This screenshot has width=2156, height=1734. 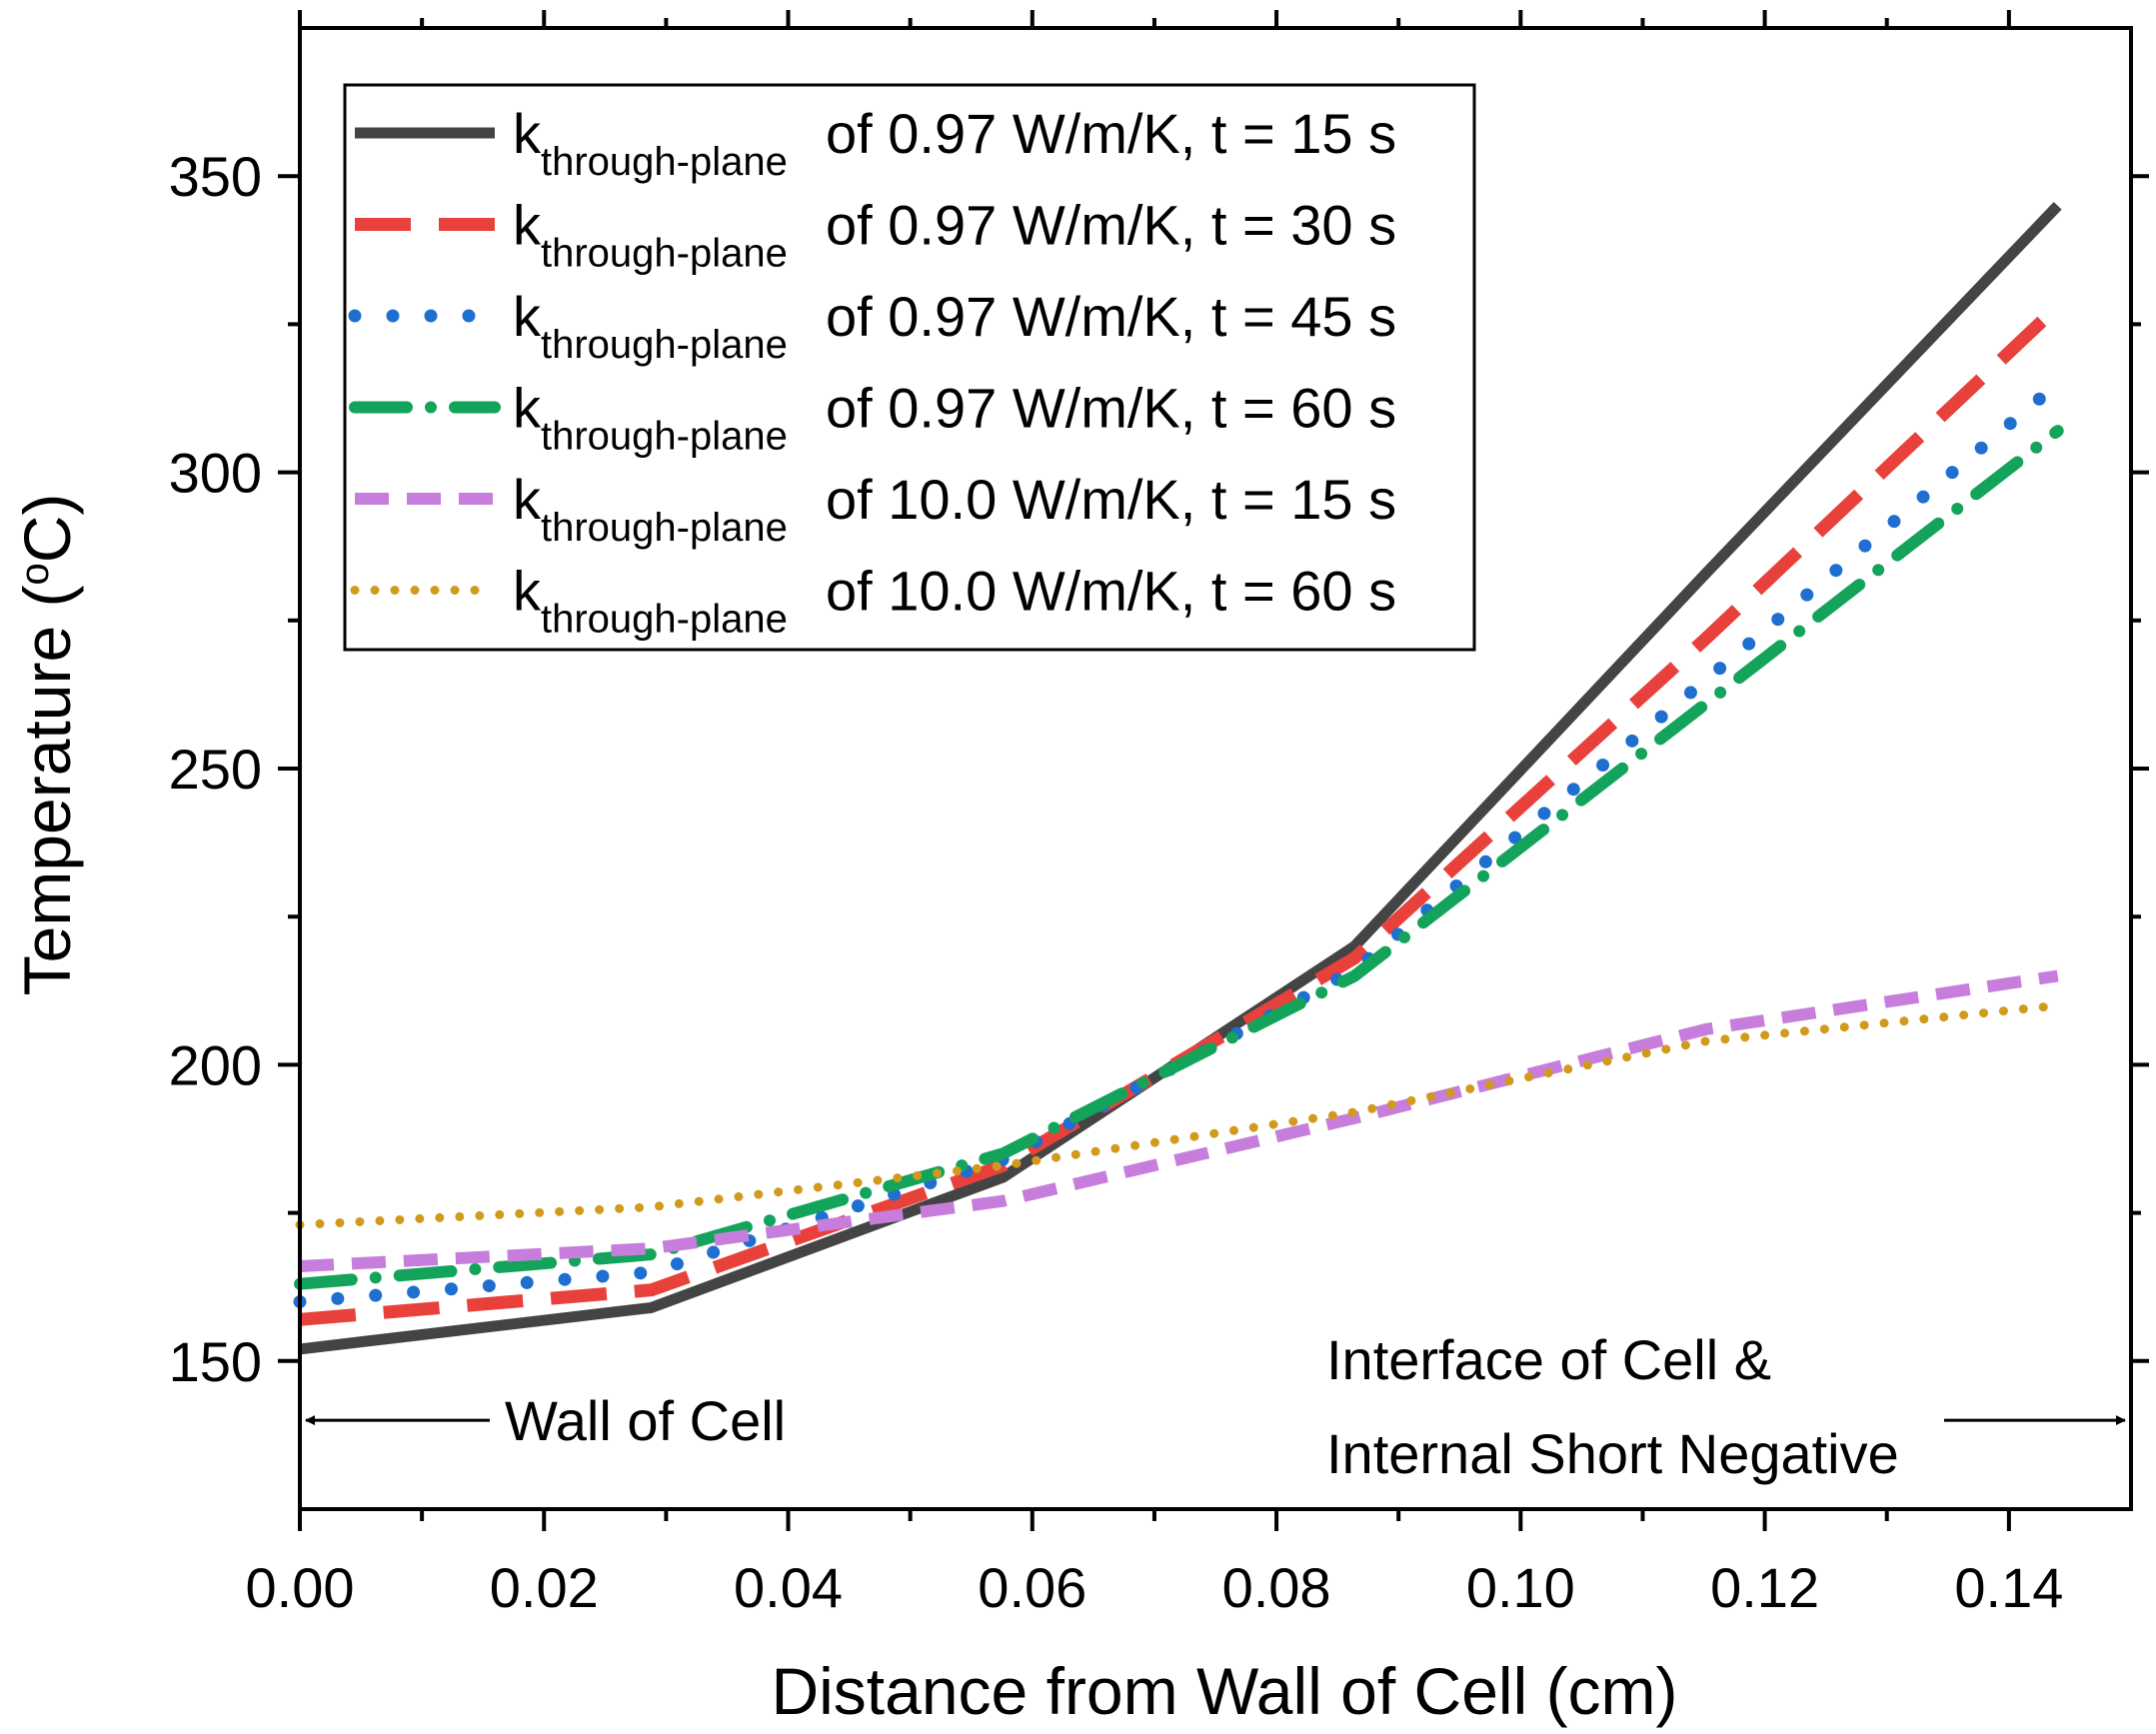 I want to click on legend-label-2: kthrough-plane of 0.97 W/m/K, t = 30 s, so click(x=954, y=235).